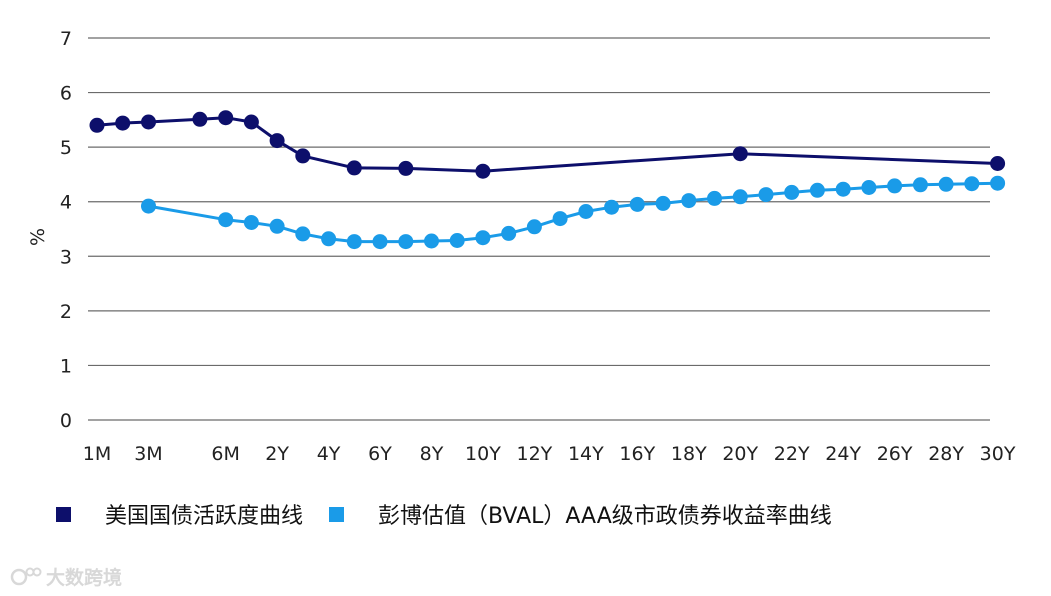  I want to click on x-tick-label: 2Y, so click(277, 454).